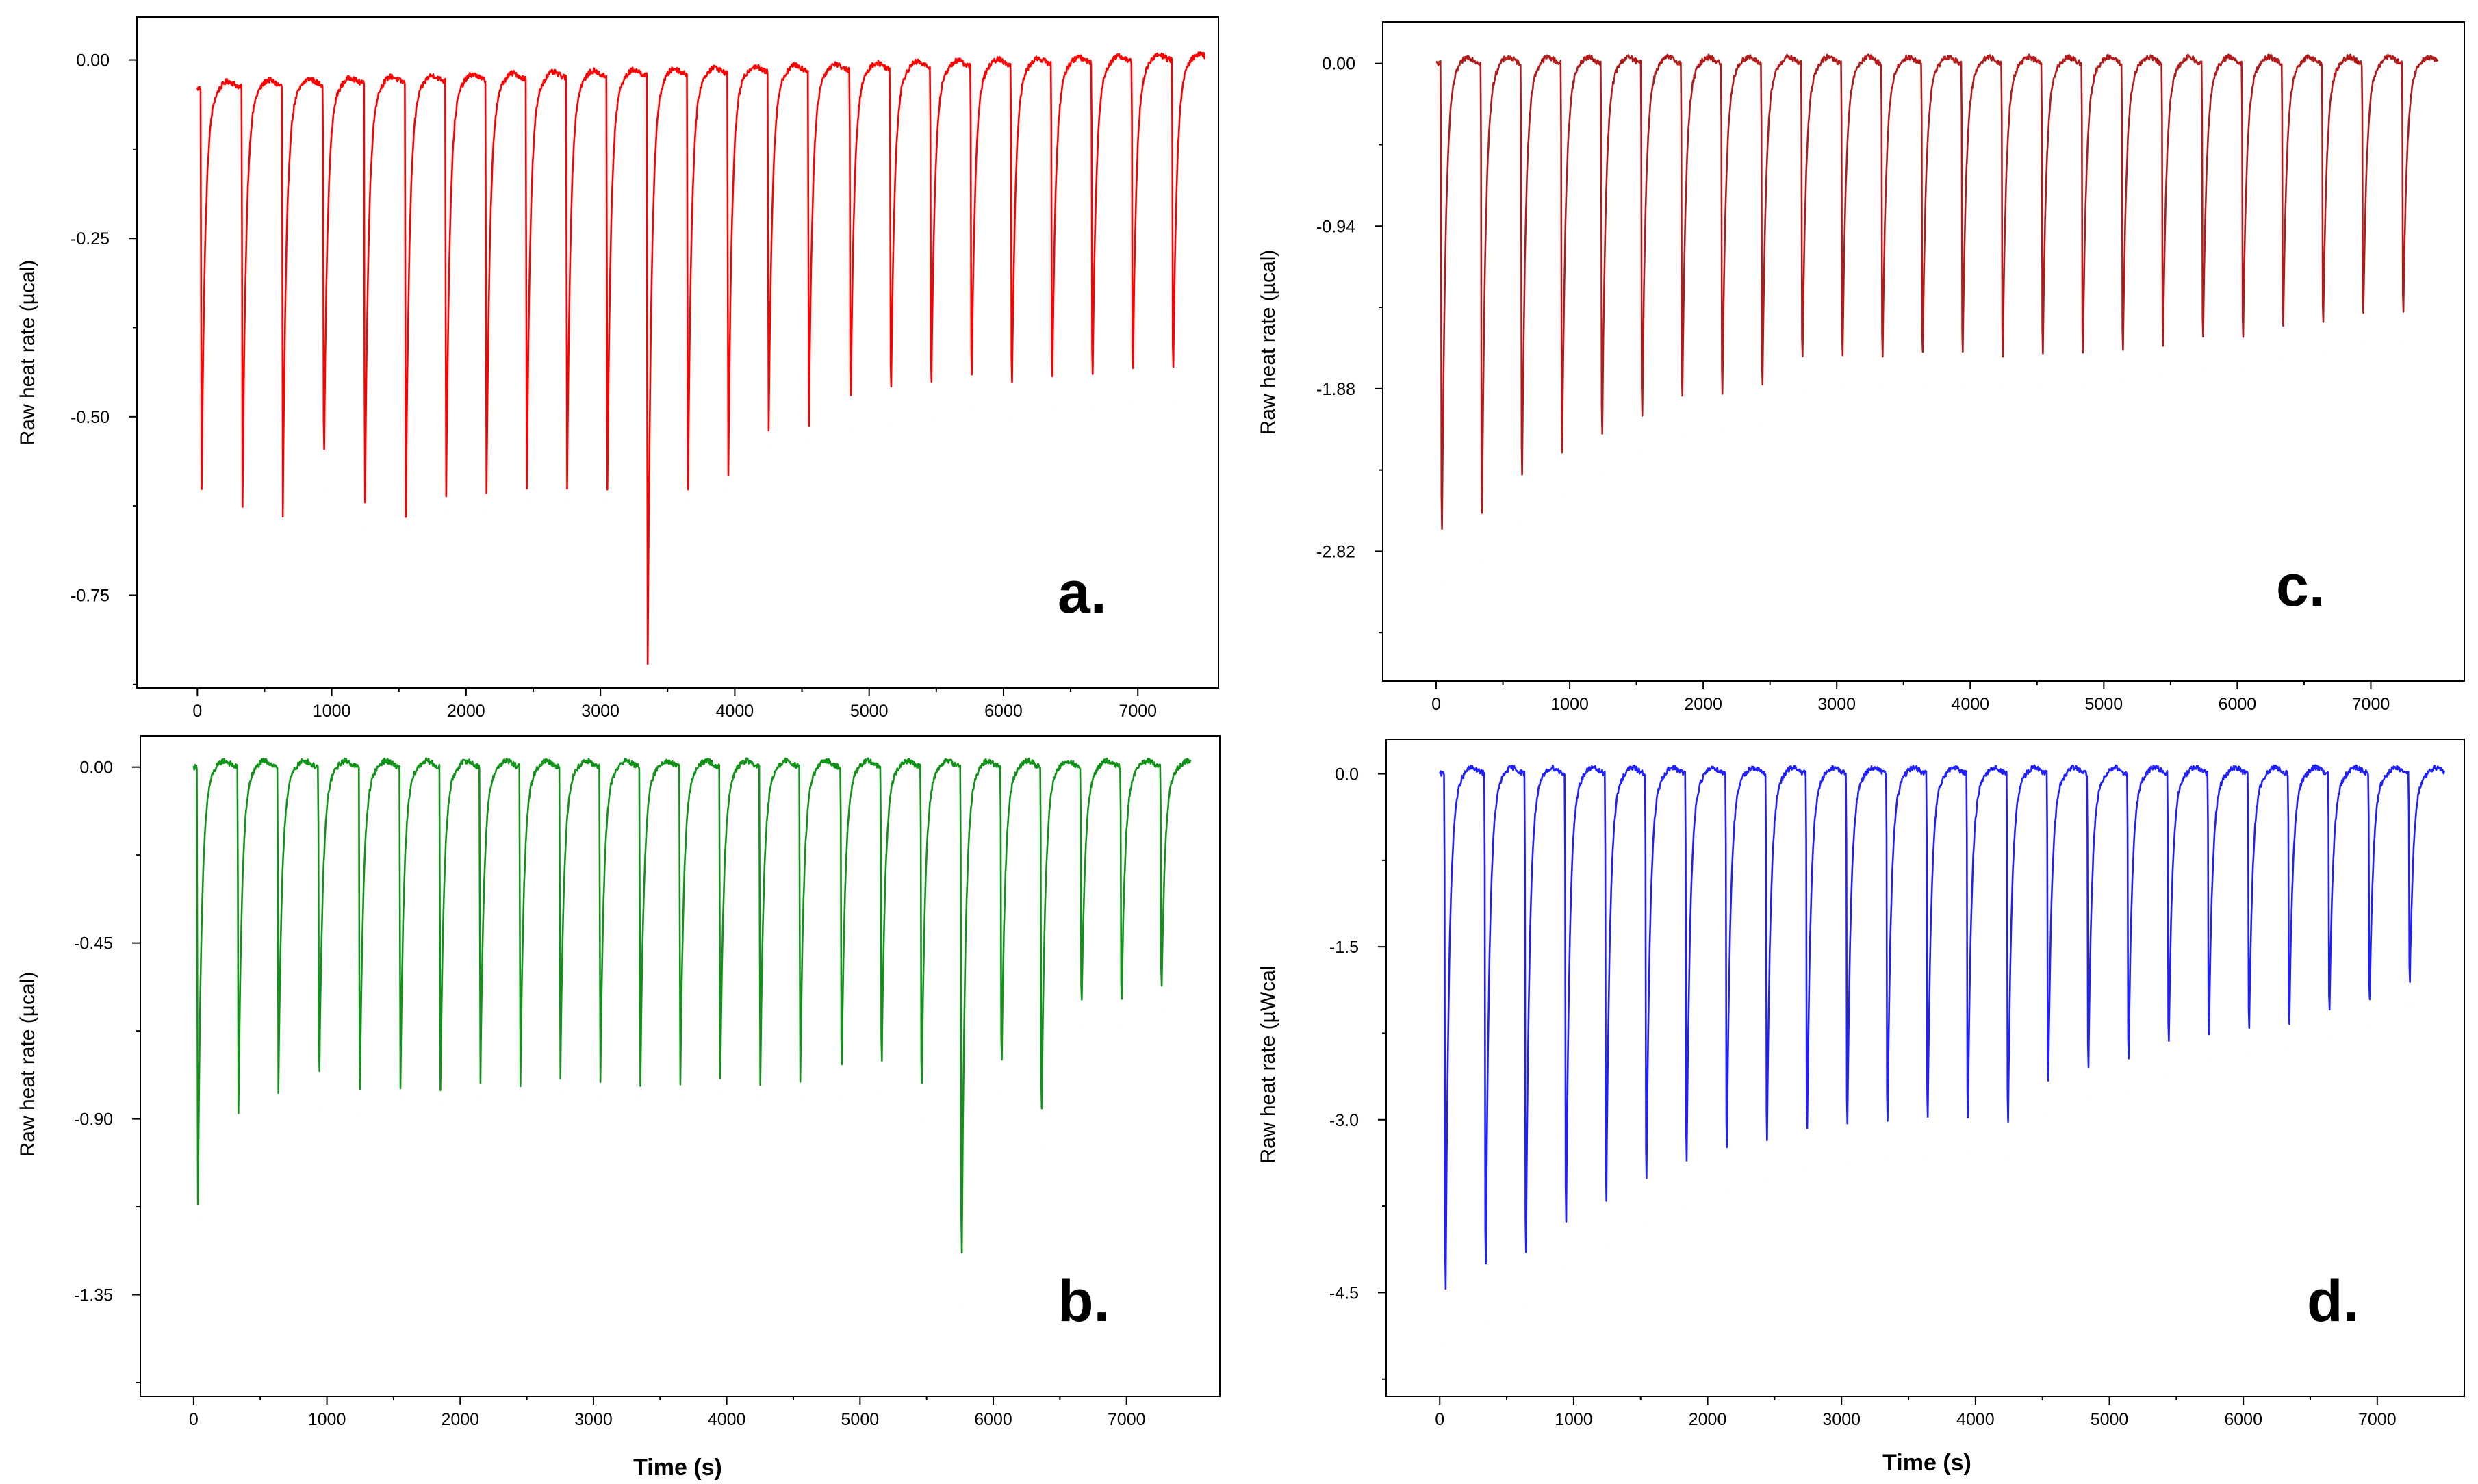 This screenshot has height=1484, width=2478. Describe the element at coordinates (1344, 948) in the screenshot. I see `y-tick-label: -1.5` at that location.